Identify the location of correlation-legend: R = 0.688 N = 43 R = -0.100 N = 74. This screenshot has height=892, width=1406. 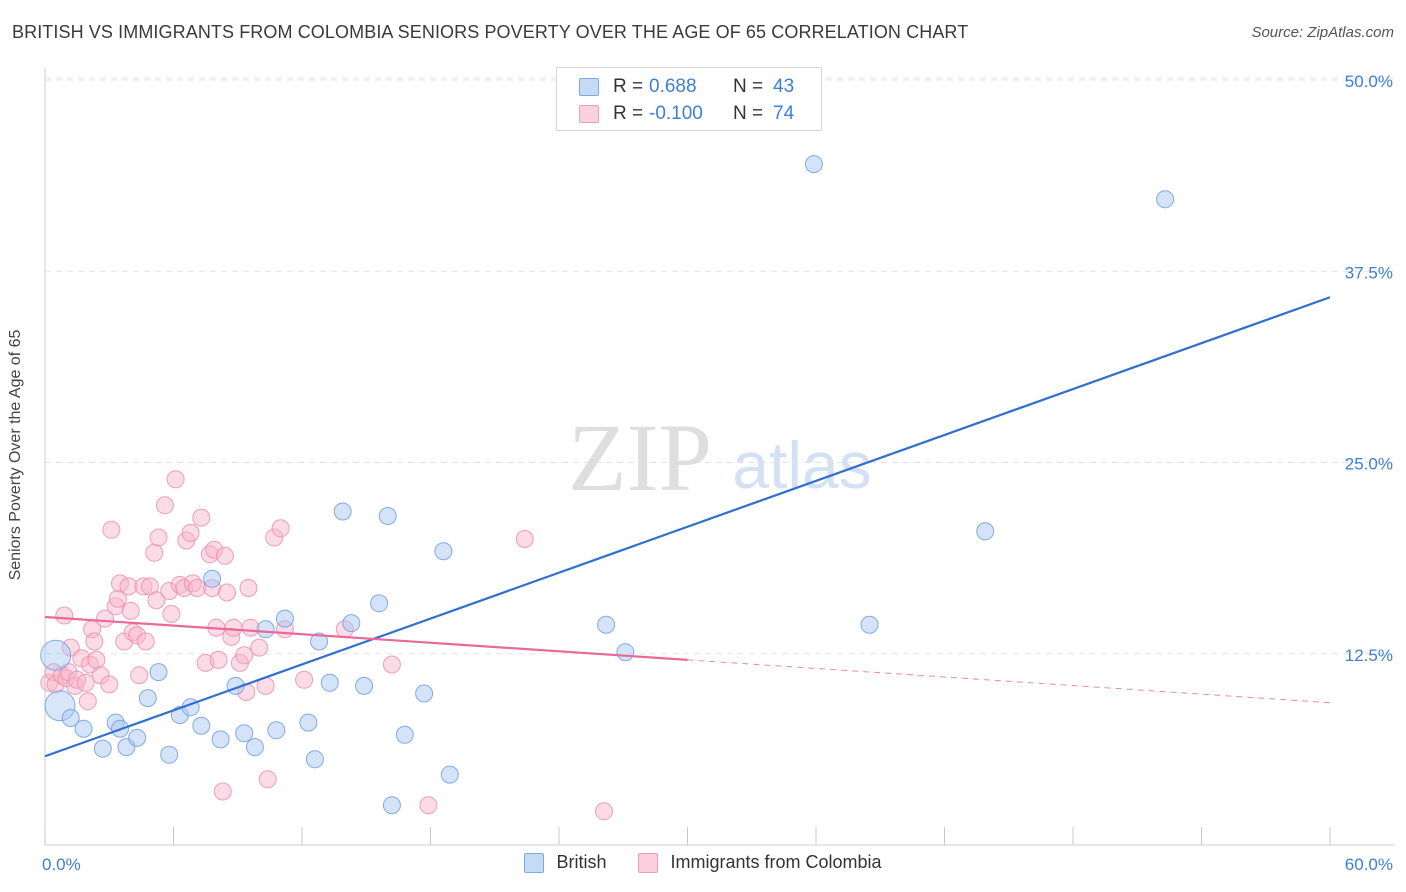
(689, 99).